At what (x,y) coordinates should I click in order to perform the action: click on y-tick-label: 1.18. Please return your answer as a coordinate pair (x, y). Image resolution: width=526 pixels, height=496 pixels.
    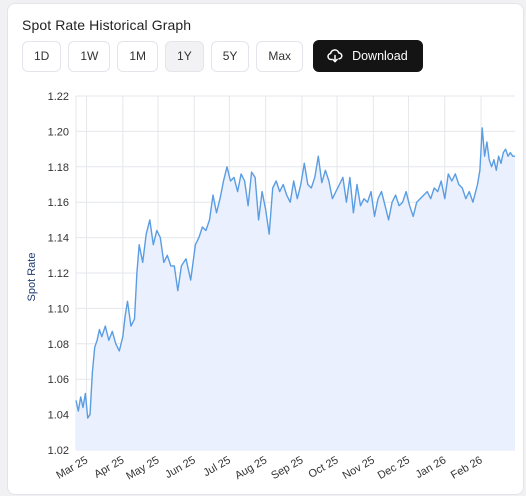
    Looking at the image, I should click on (58, 168).